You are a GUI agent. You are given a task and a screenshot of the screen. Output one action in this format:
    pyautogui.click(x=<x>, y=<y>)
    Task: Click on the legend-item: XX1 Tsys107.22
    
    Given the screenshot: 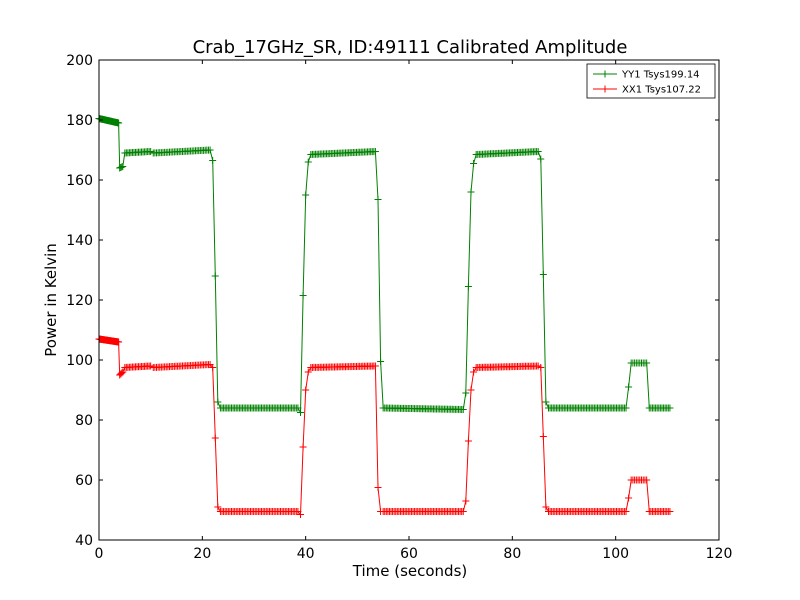 What is the action you would take?
    pyautogui.click(x=647, y=90)
    